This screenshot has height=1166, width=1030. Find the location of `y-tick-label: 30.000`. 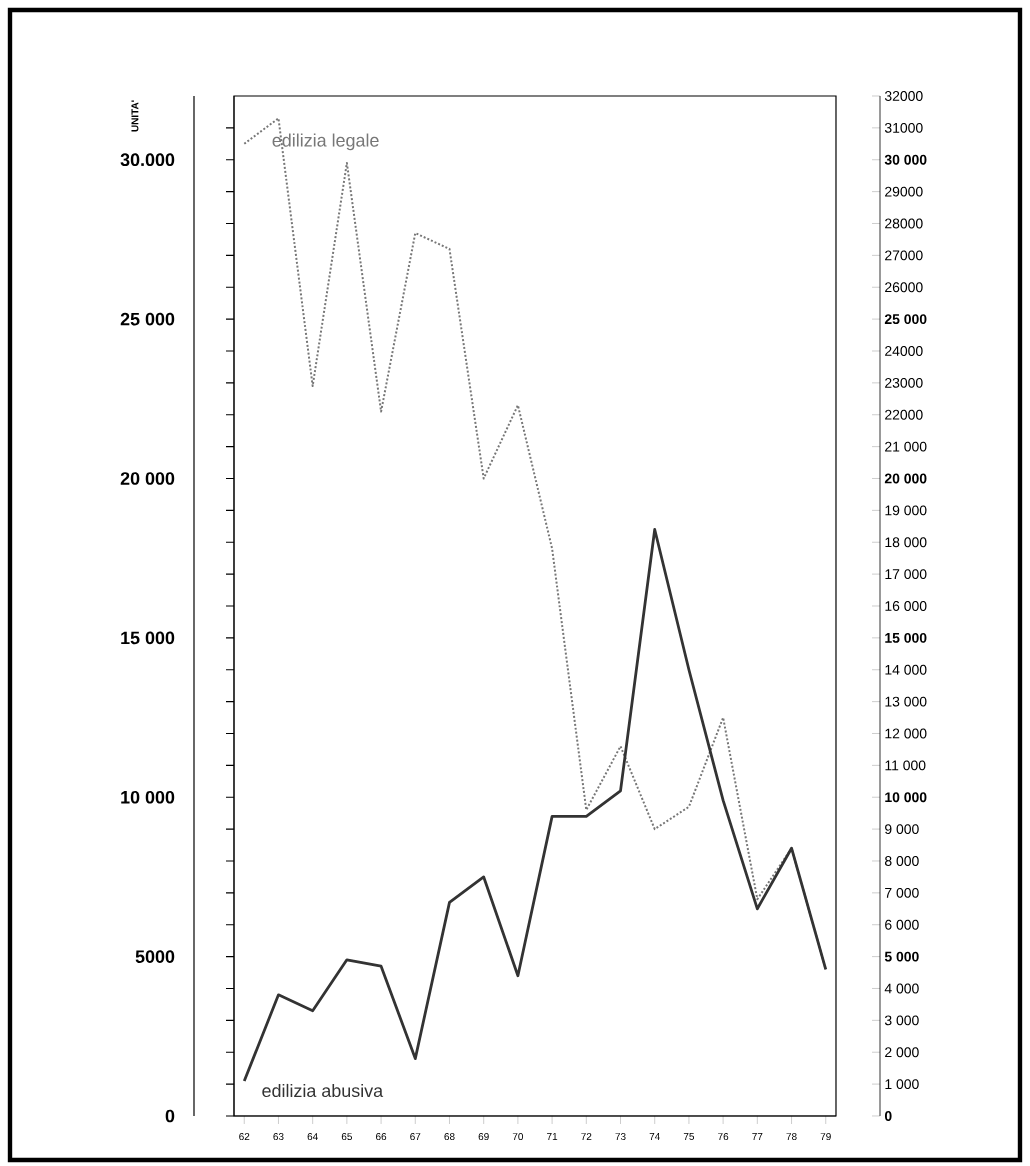

y-tick-label: 30.000 is located at coordinates (147, 160).